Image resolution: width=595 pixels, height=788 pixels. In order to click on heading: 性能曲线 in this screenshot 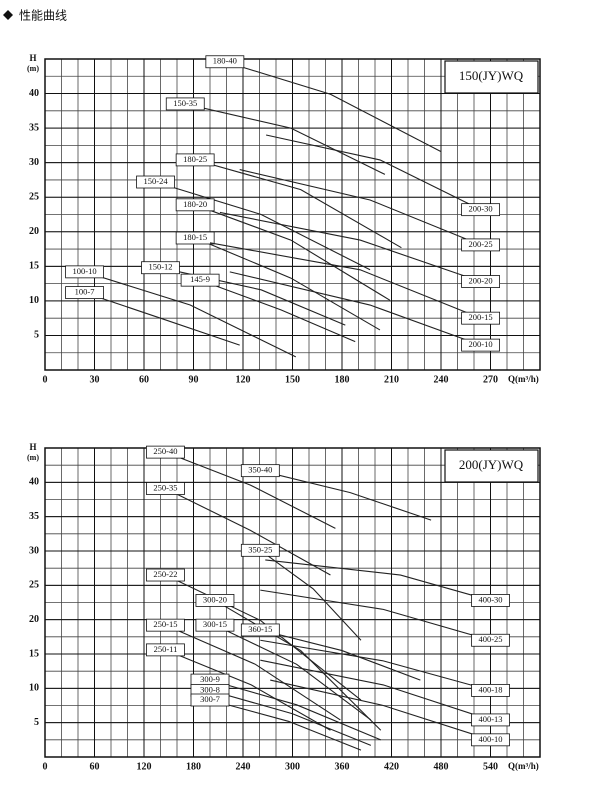, I will do `click(43, 16)`.